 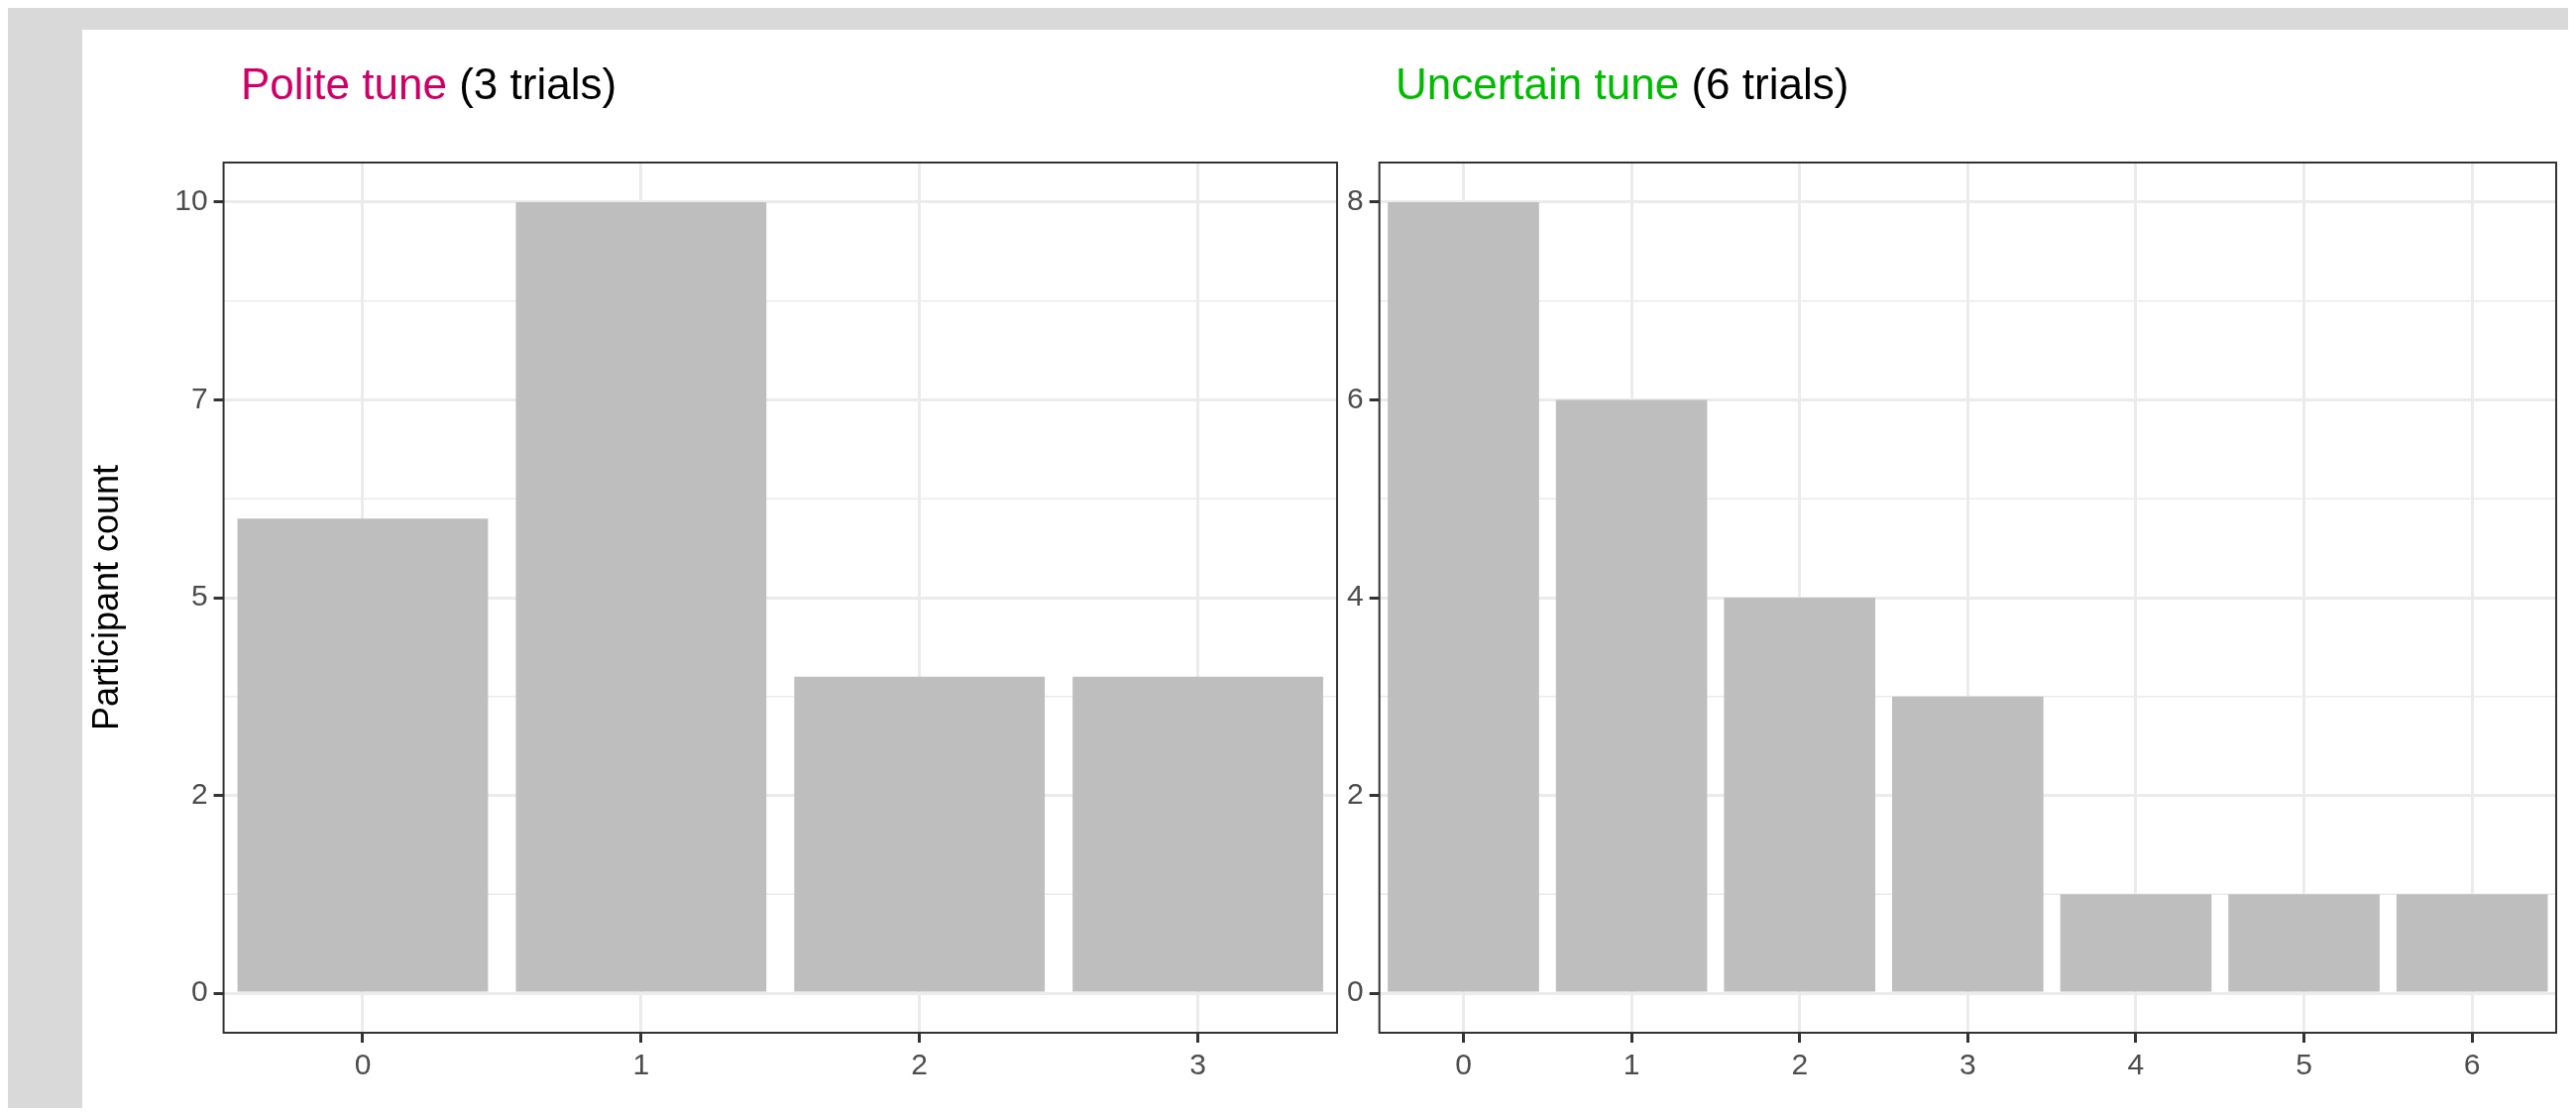 What do you see at coordinates (199, 596) in the screenshot?
I see `y-tick-label: 5` at bounding box center [199, 596].